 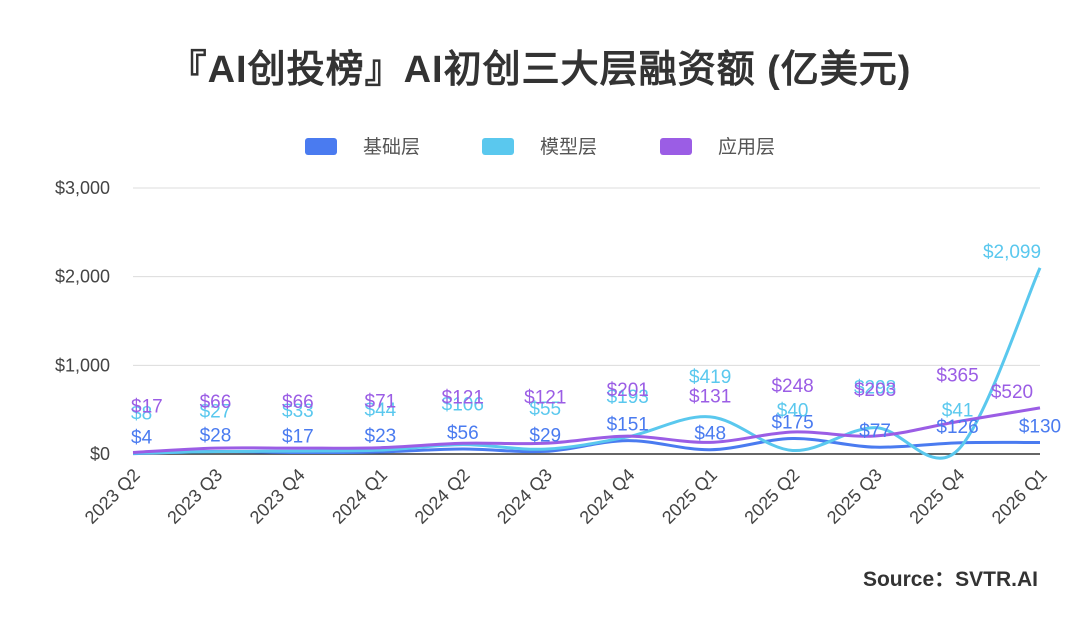 I want to click on application-layer-data-label: $248, so click(x=792, y=386).